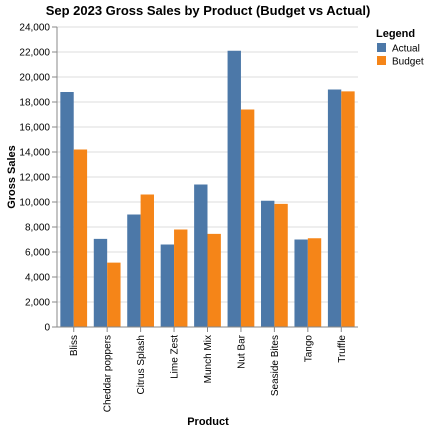 The image size is (429, 432). Describe the element at coordinates (208, 422) in the screenshot. I see `x-axis-title: Product` at that location.